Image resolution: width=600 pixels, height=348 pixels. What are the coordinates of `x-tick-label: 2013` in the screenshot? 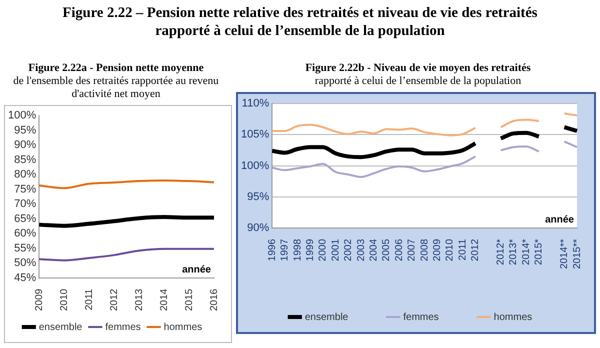 It's located at (139, 300).